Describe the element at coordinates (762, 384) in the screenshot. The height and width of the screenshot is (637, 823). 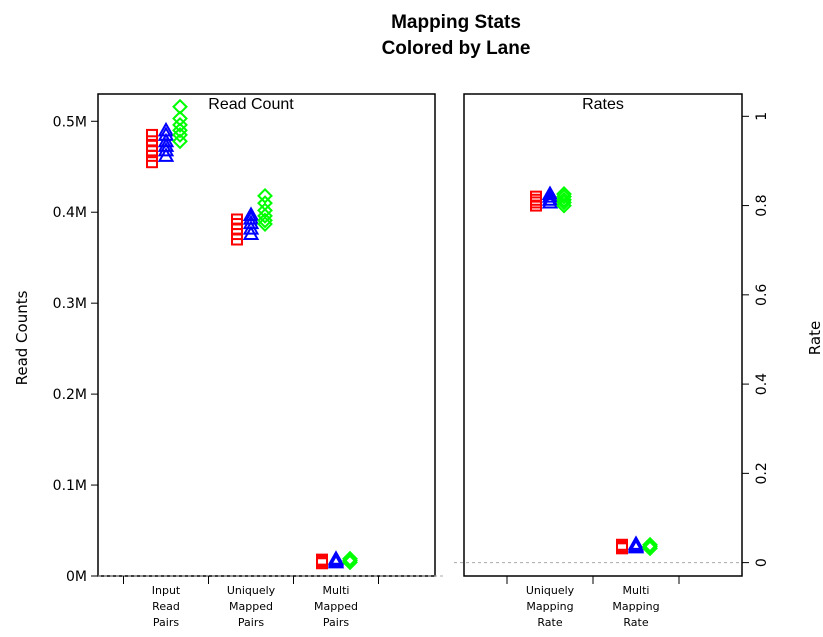
I see `y-tick-label: 0.4` at that location.